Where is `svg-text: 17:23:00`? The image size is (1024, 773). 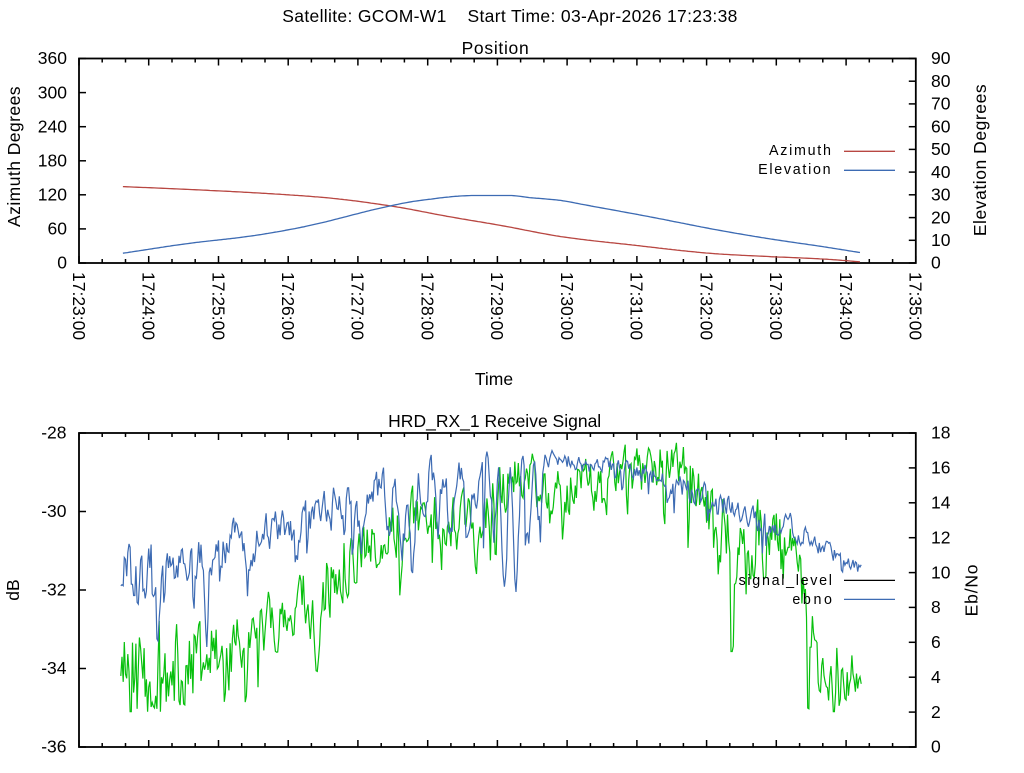
svg-text: 17:23:00 is located at coordinates (79, 306).